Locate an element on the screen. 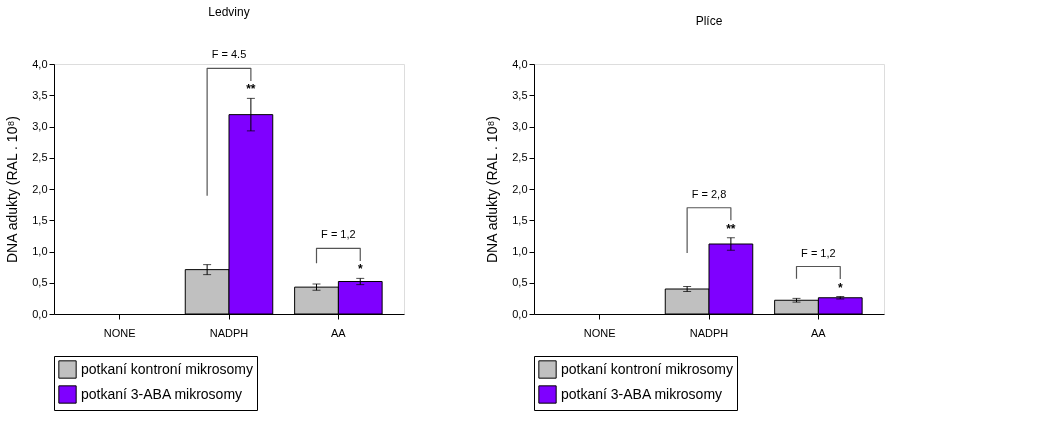 The width and height of the screenshot is (1038, 432). text: F = 4.5 is located at coordinates (229, 54).